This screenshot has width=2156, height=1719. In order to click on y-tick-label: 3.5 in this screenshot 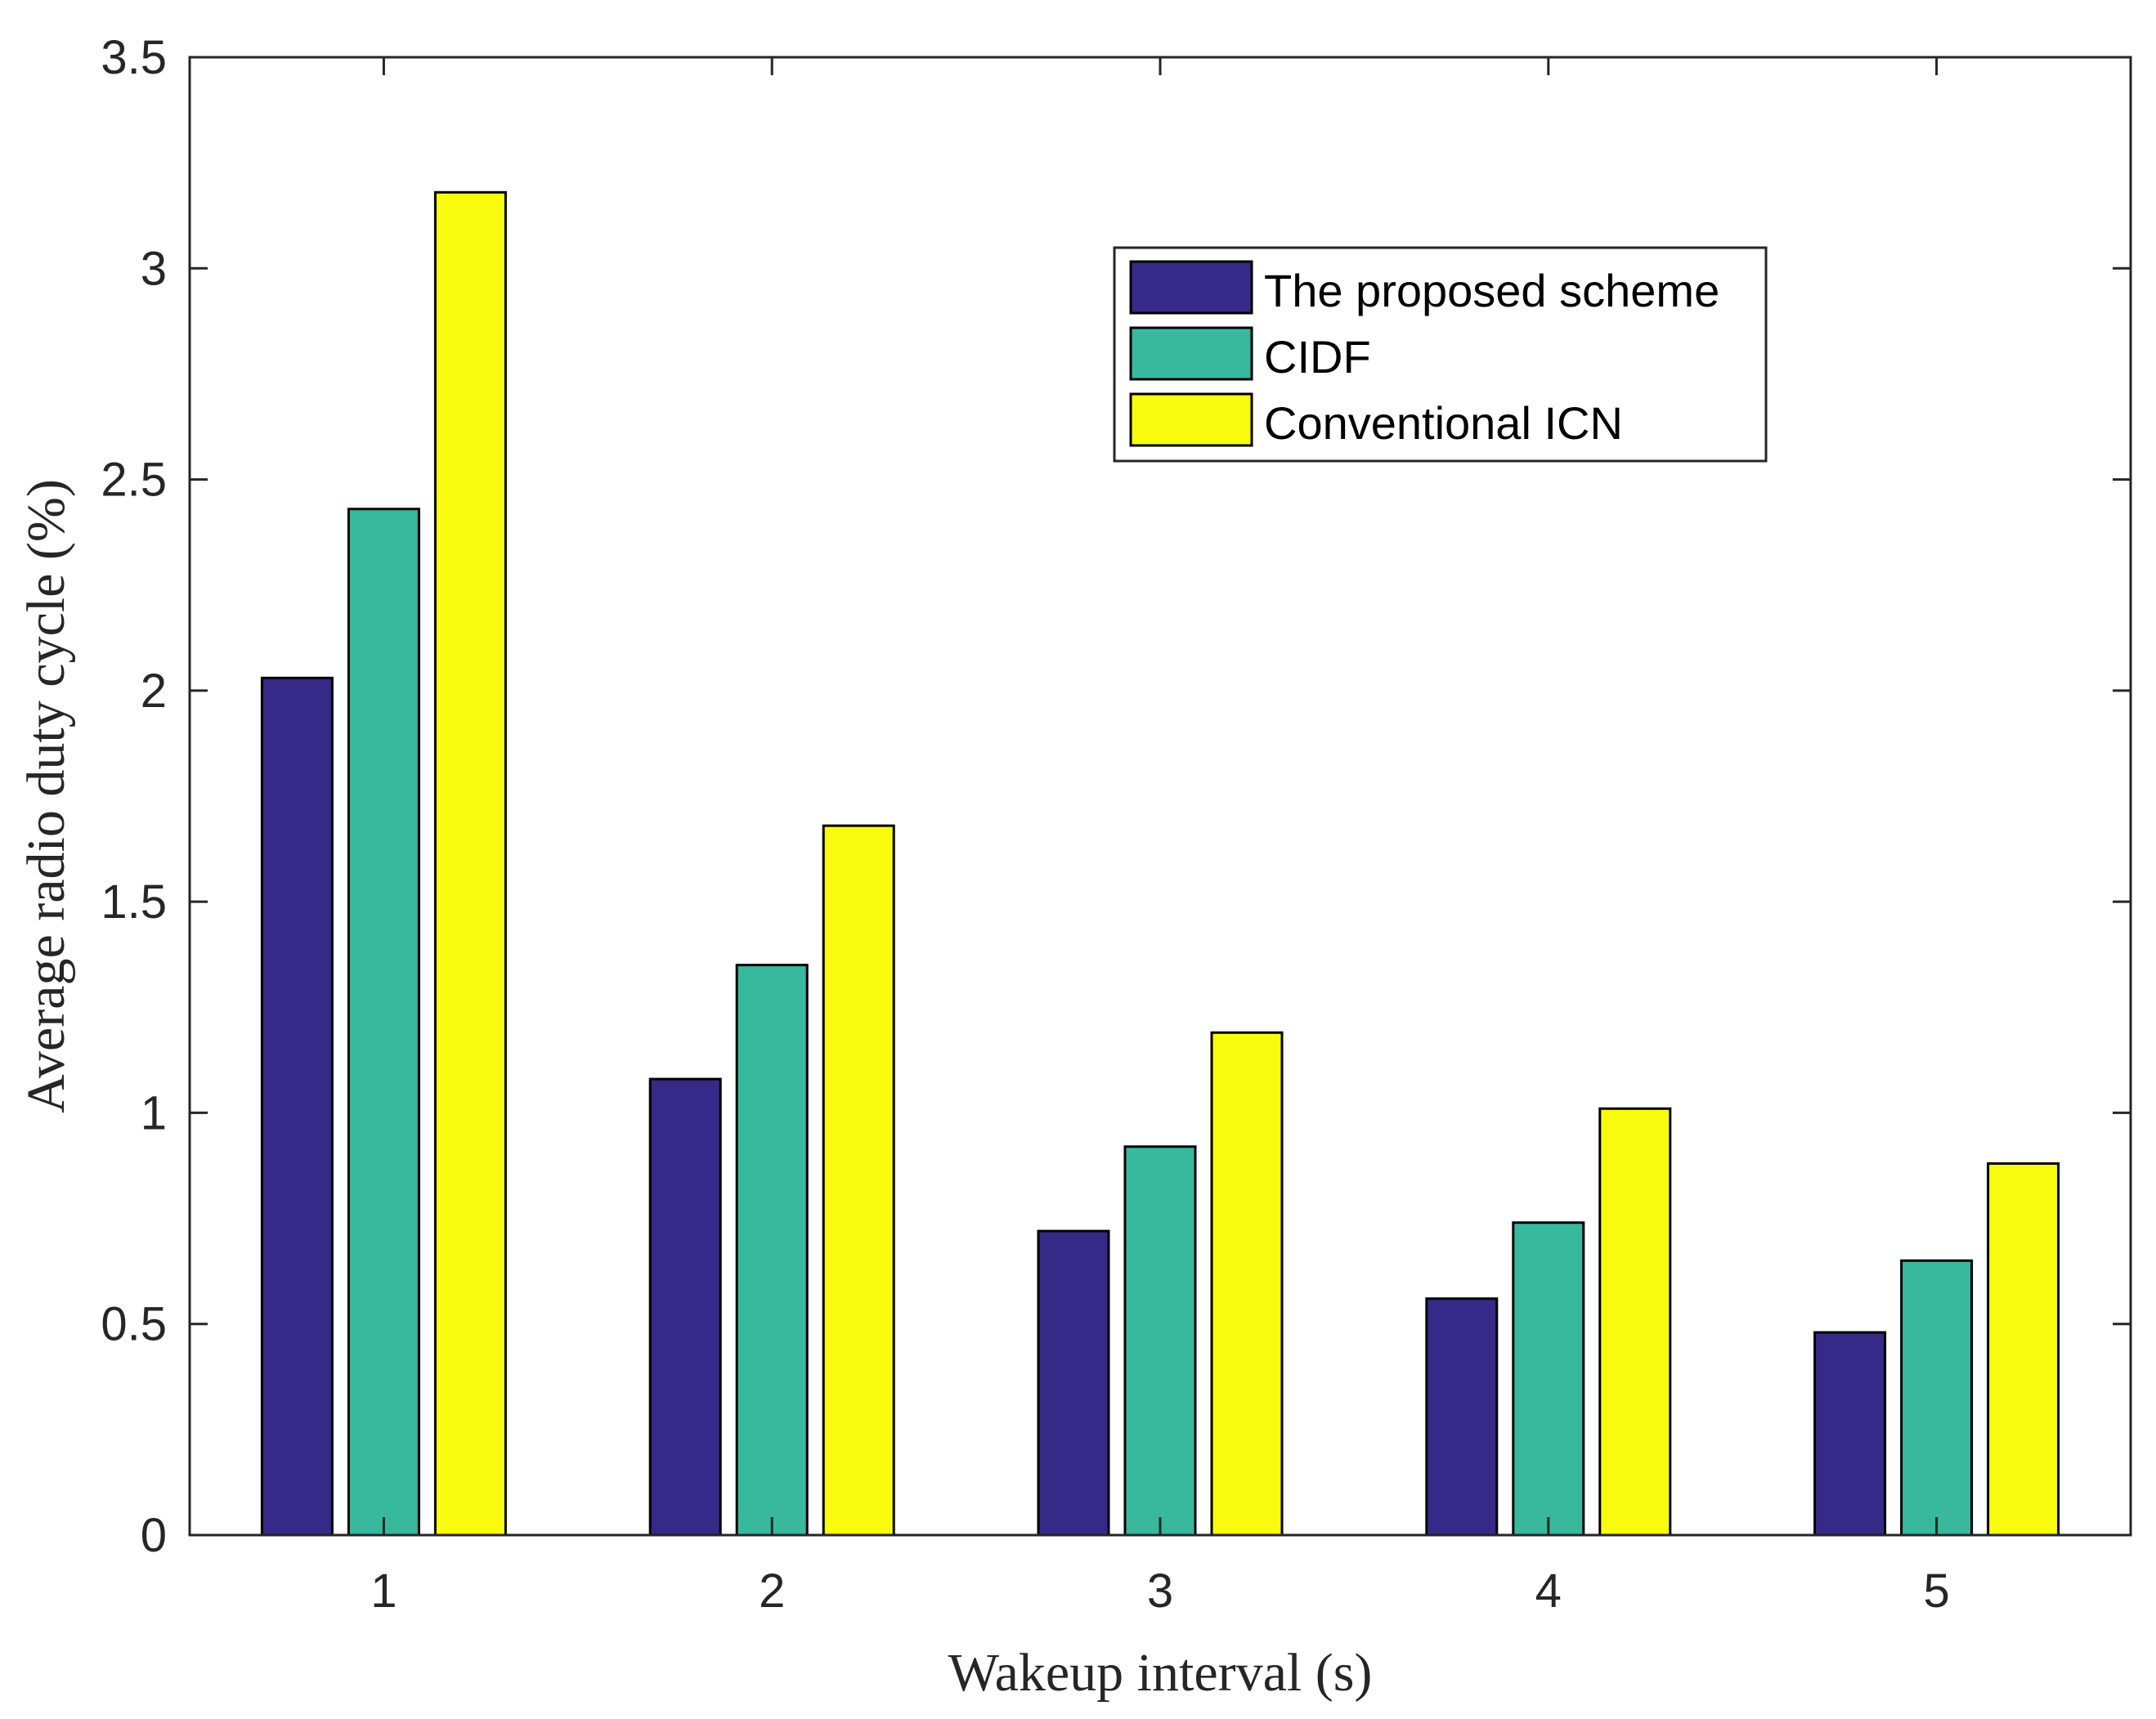, I will do `click(134, 58)`.